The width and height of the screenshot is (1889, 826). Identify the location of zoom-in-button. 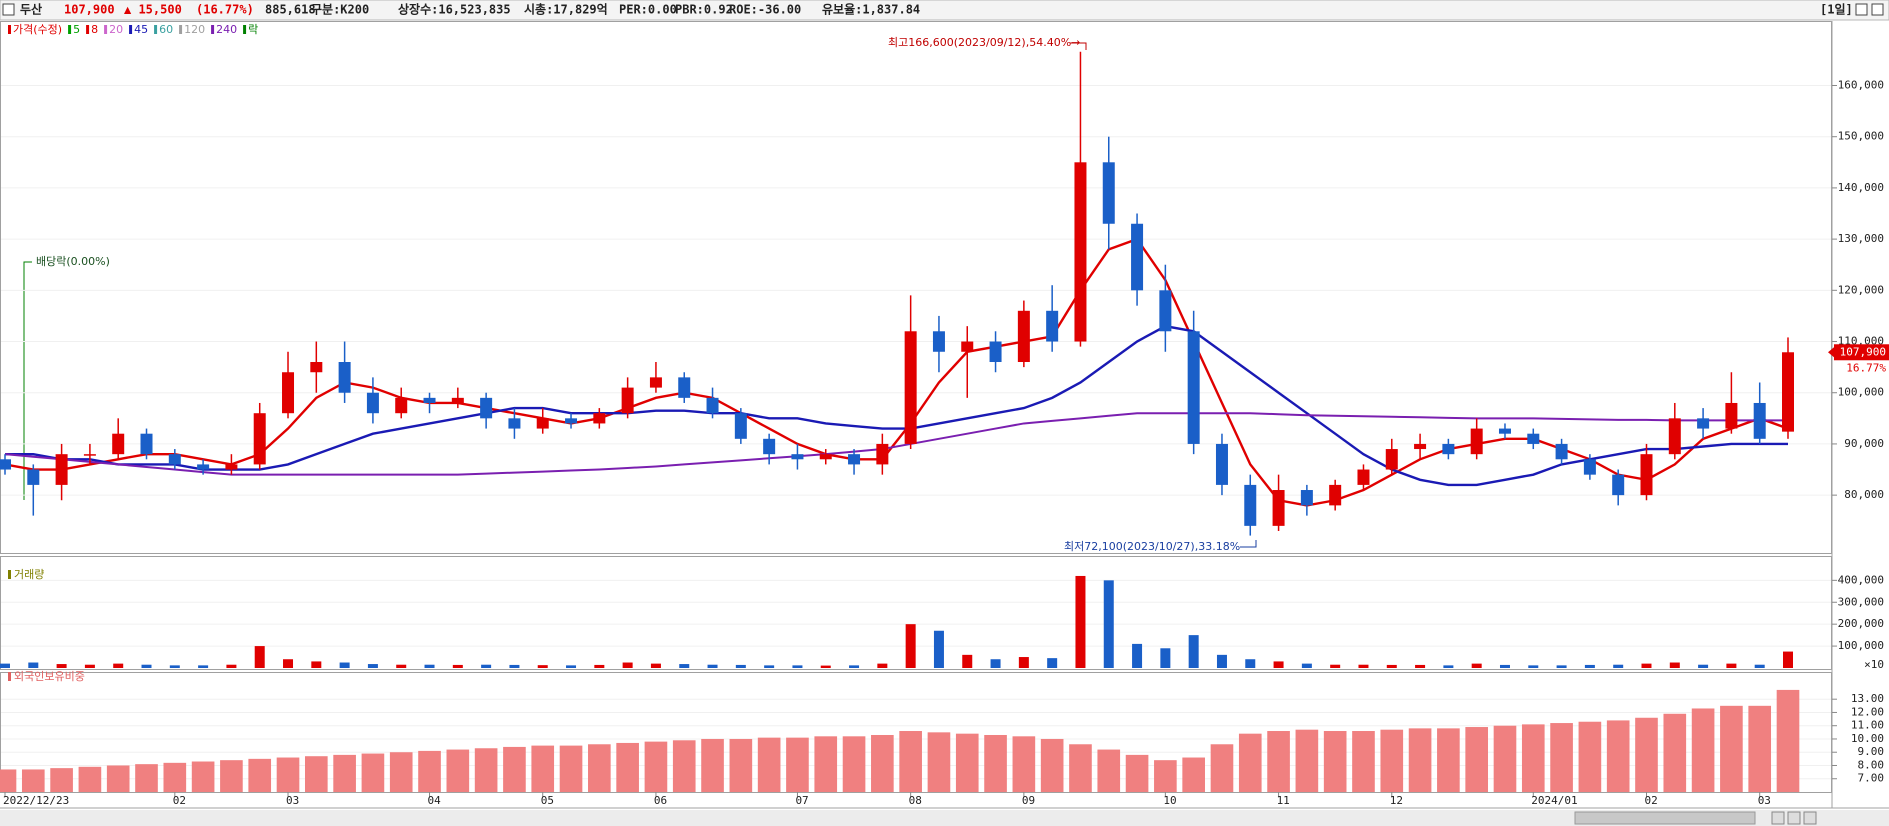
(1778, 818).